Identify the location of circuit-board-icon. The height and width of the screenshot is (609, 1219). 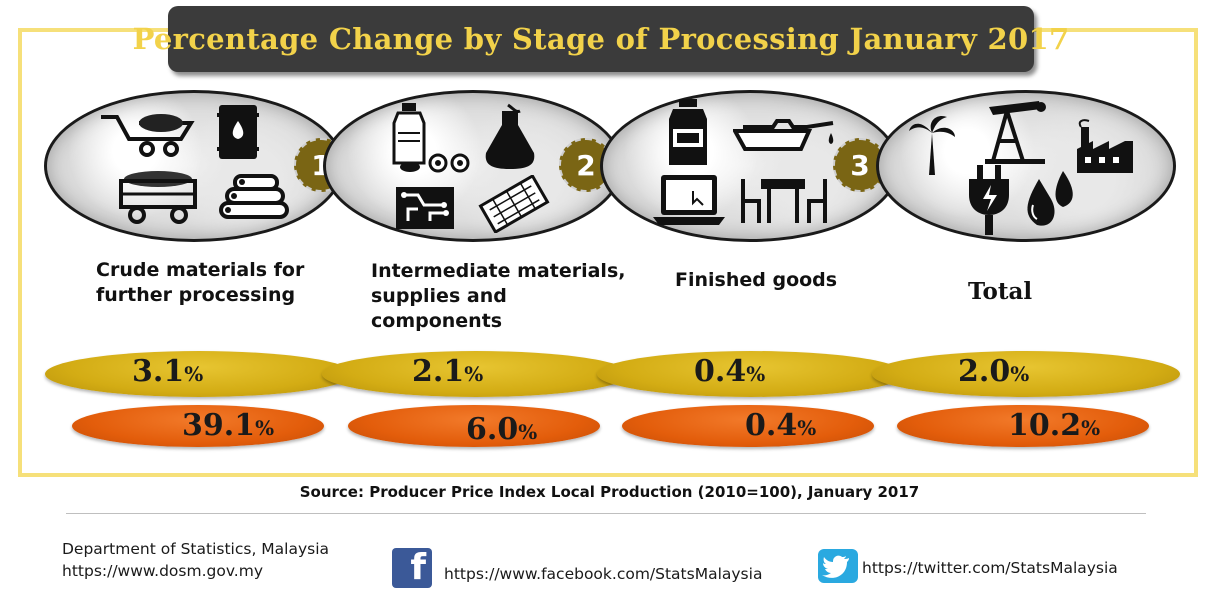
(425, 208).